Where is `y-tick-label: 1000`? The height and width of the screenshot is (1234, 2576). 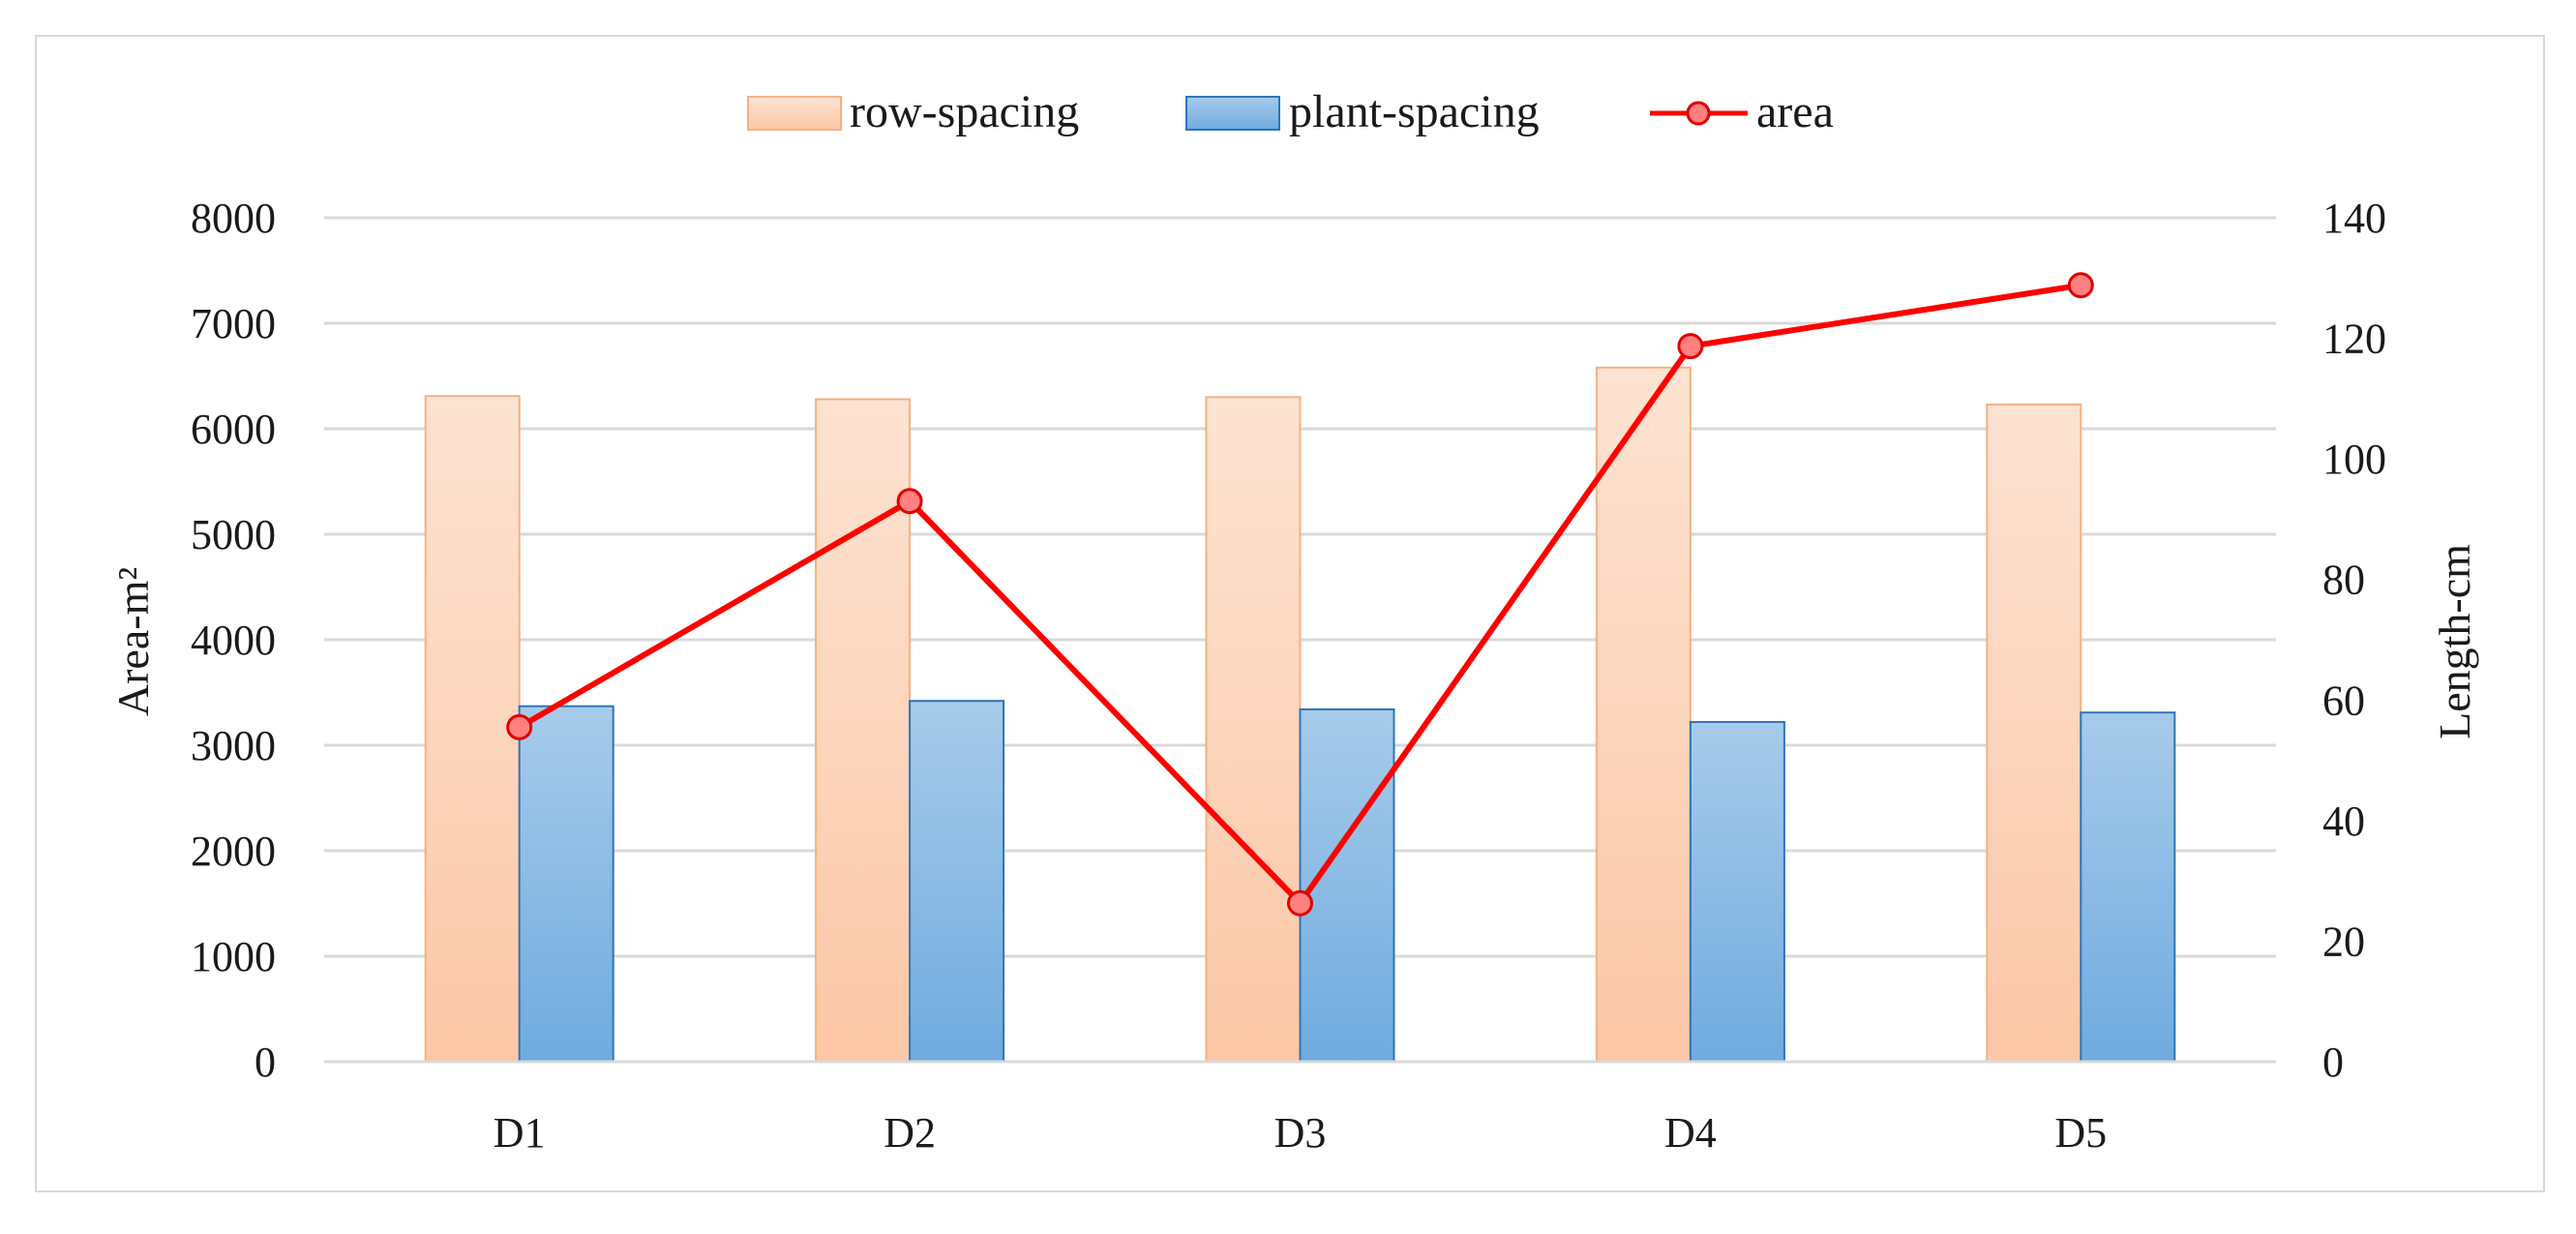 y-tick-label: 1000 is located at coordinates (233, 957).